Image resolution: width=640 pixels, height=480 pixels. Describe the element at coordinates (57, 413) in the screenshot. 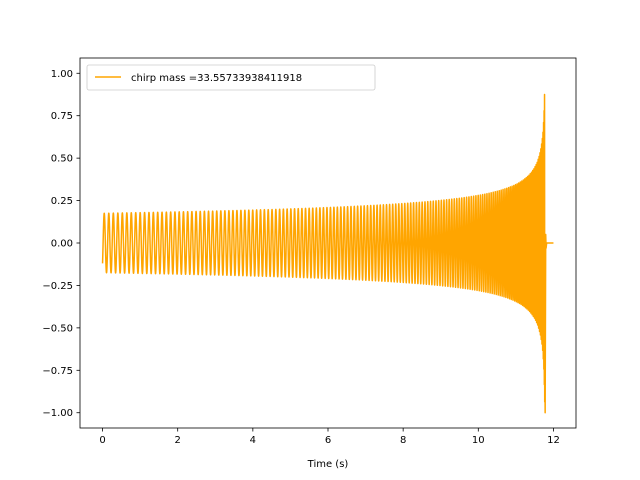

I see `y-tick-label: −1.00` at that location.